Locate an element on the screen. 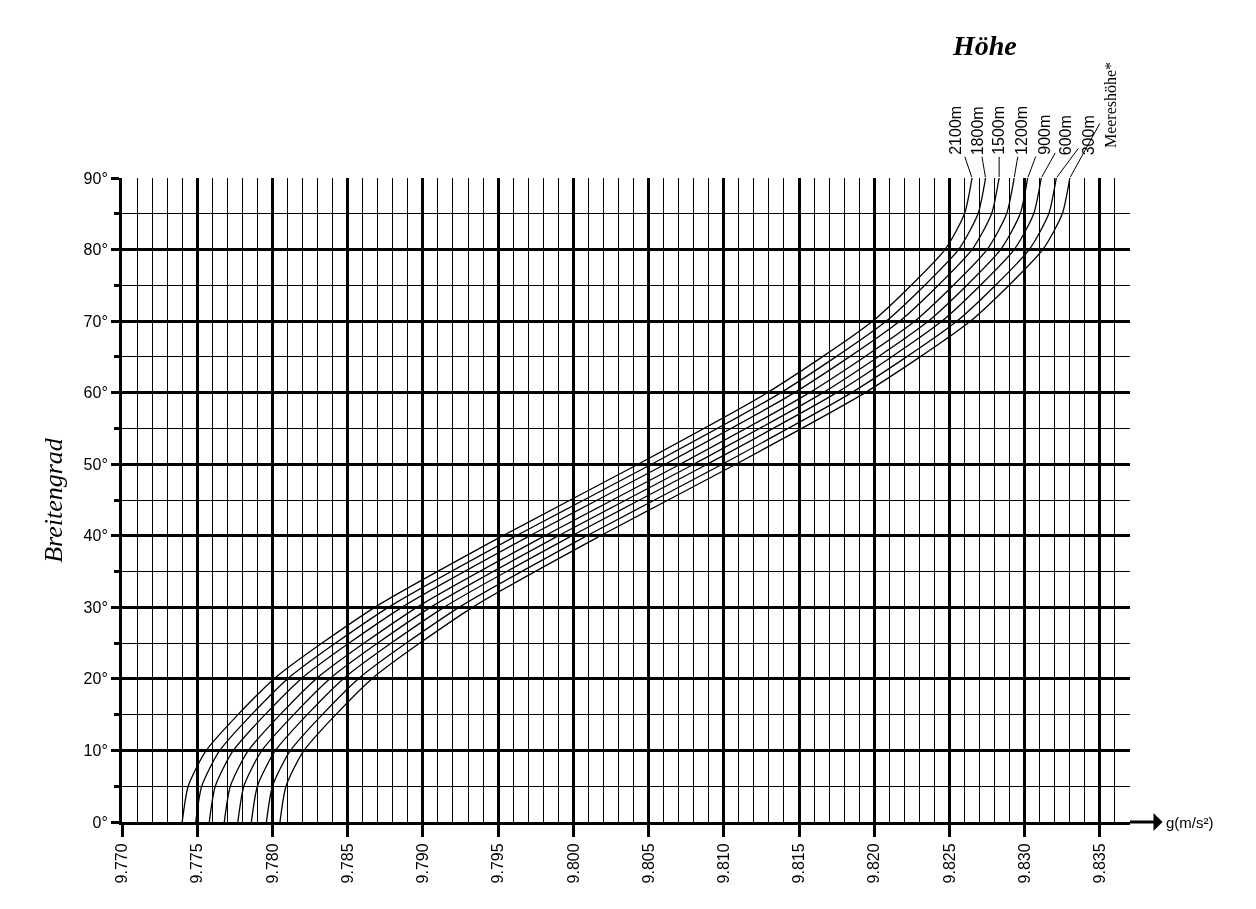 The height and width of the screenshot is (909, 1256). x-tick-label: 9.830 is located at coordinates (1024, 863).